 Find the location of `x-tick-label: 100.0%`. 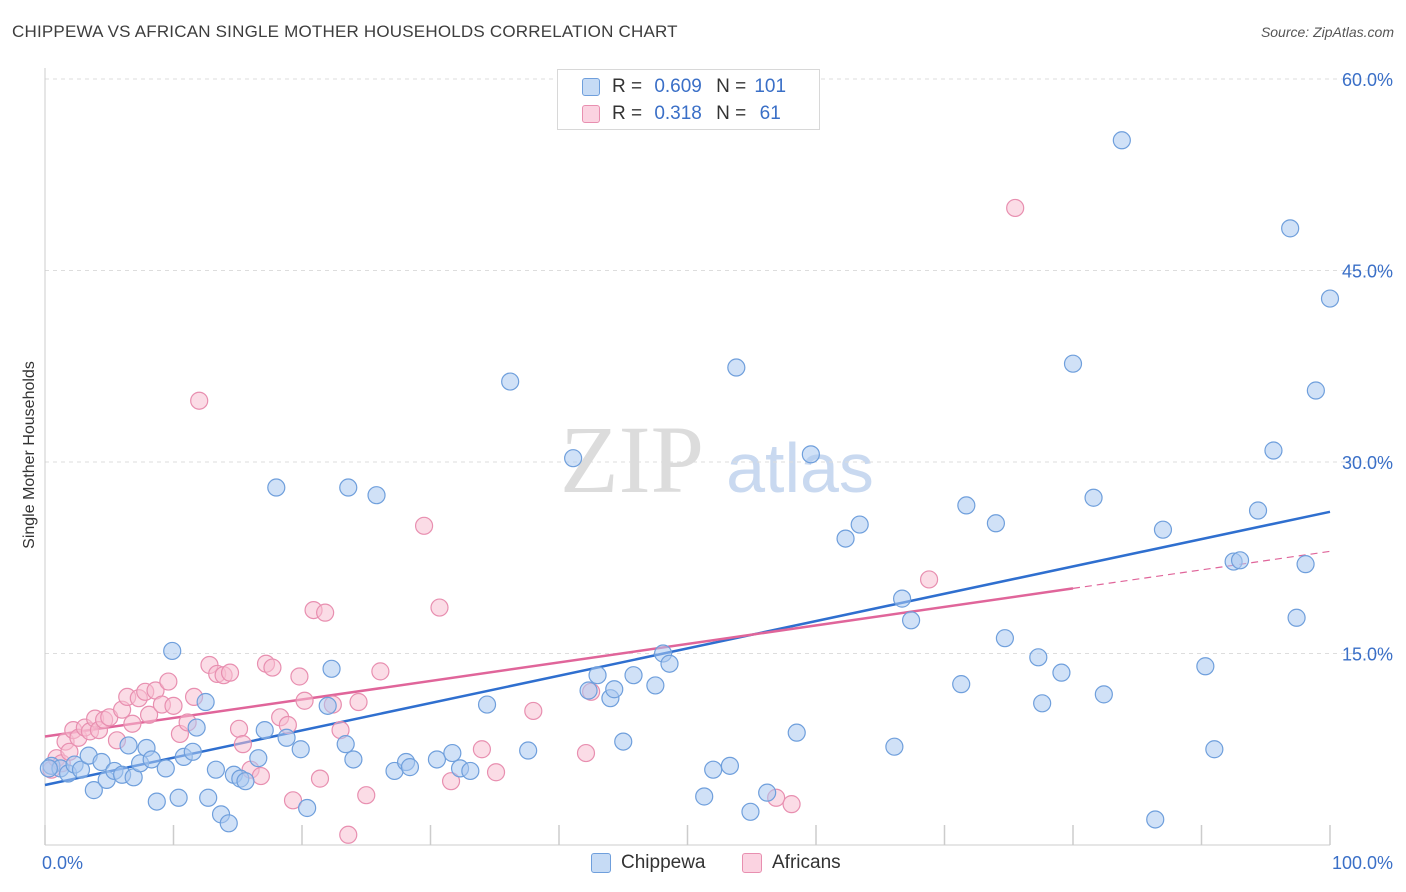

x-tick-label: 100.0% is located at coordinates (1362, 863).